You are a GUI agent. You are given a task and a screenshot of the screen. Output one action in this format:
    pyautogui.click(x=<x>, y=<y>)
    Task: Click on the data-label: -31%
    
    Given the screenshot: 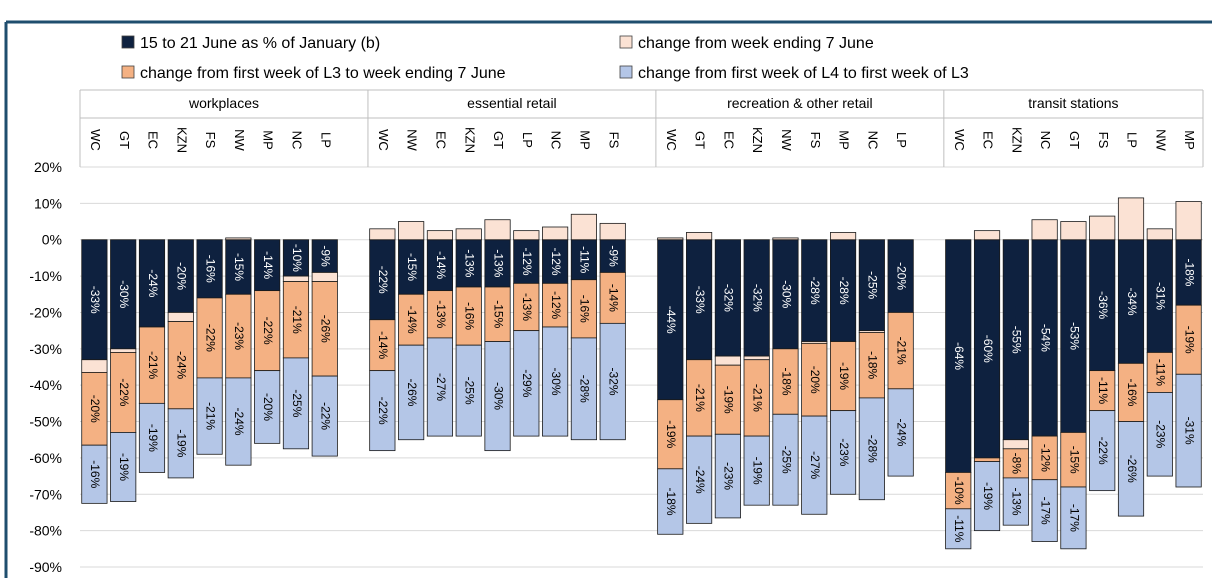 What is the action you would take?
    pyautogui.click(x=1189, y=431)
    